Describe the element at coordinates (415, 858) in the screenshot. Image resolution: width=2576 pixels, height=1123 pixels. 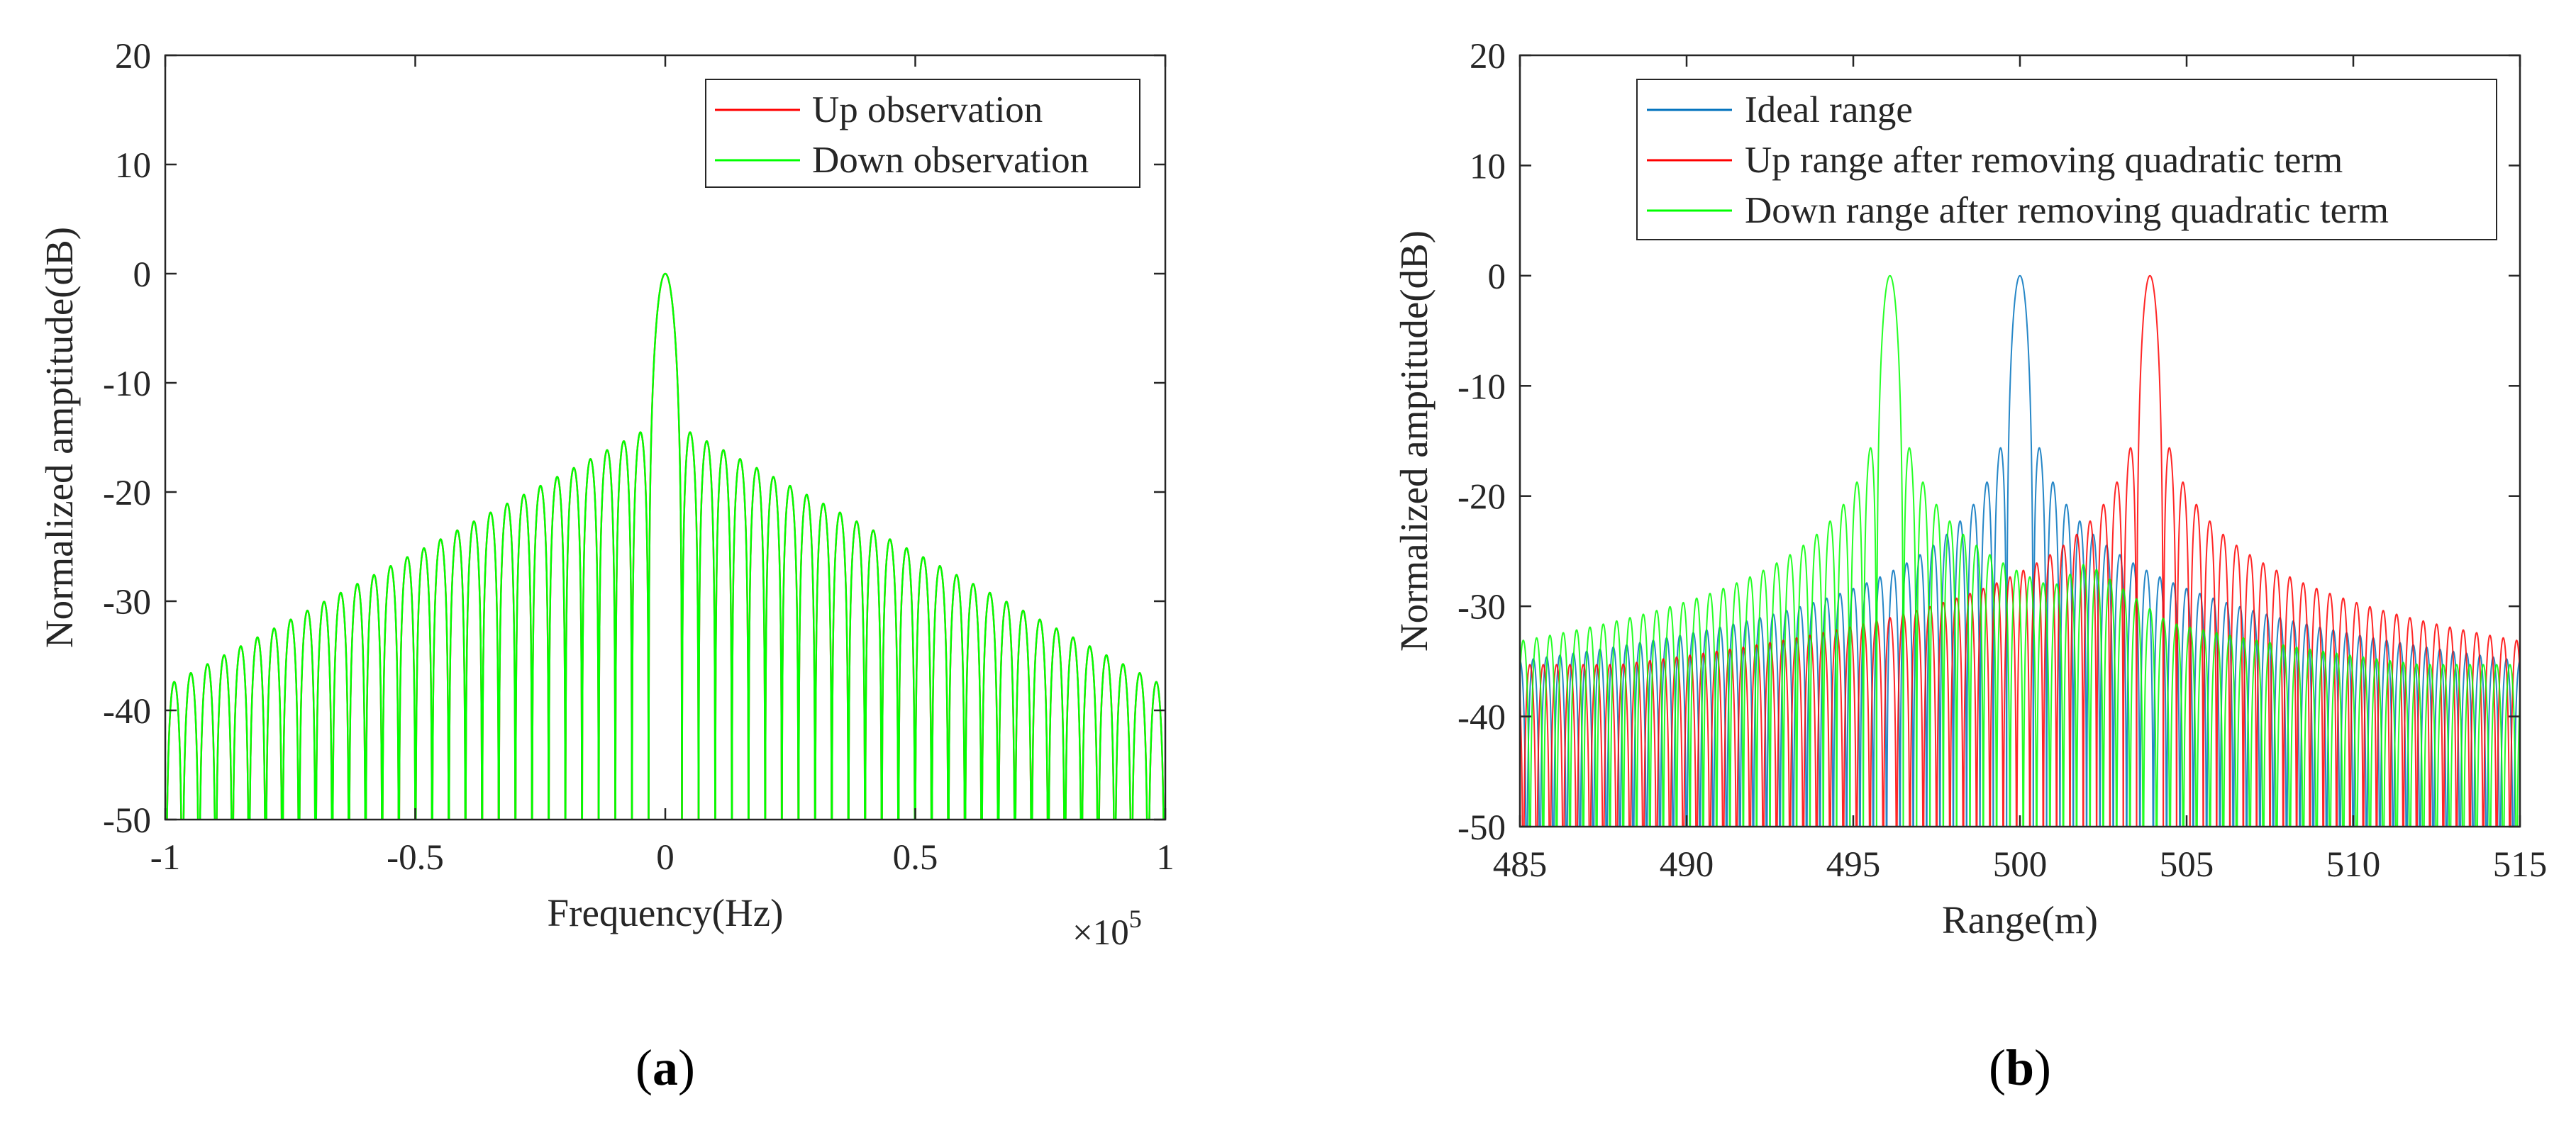
I see `x-tick-label-a: -0.5` at that location.